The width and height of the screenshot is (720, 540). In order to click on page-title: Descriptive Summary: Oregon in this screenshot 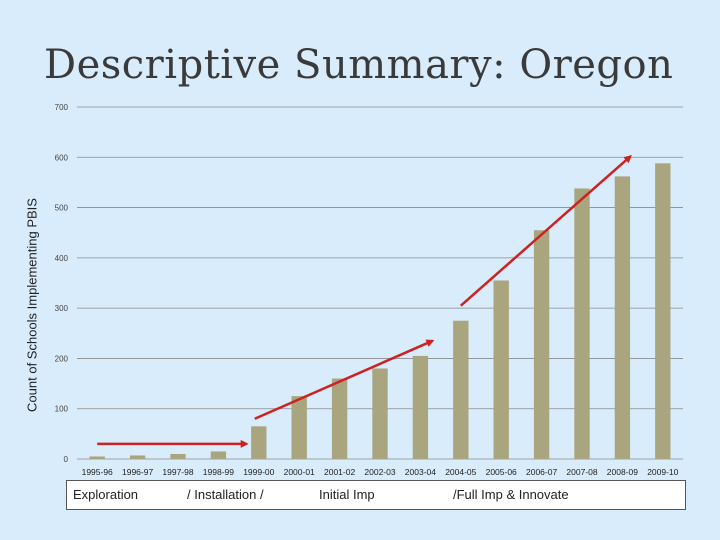, I will do `click(359, 65)`.